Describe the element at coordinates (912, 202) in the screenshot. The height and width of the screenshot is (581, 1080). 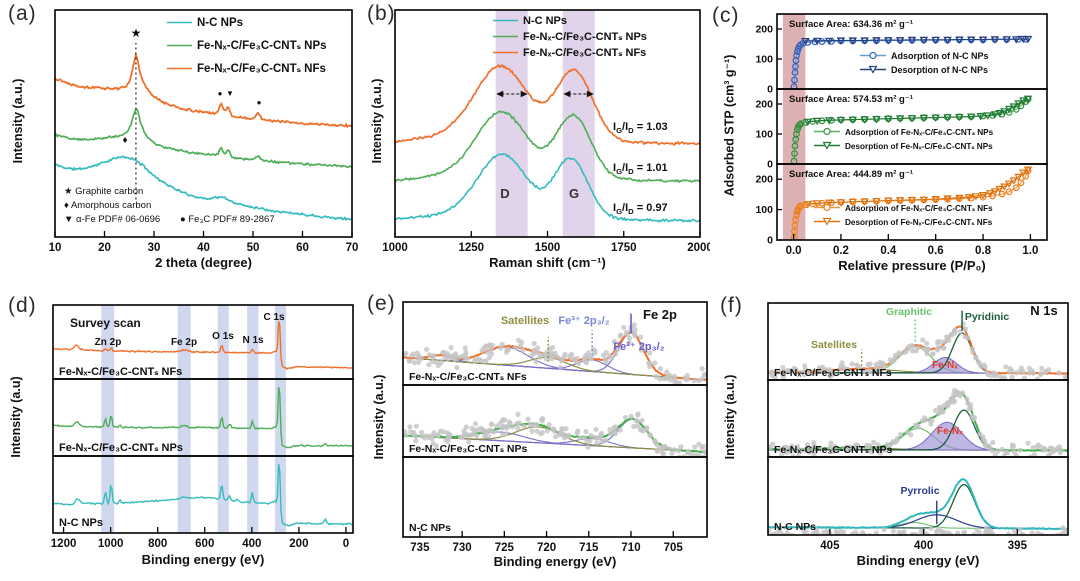
I see `axis-frame` at that location.